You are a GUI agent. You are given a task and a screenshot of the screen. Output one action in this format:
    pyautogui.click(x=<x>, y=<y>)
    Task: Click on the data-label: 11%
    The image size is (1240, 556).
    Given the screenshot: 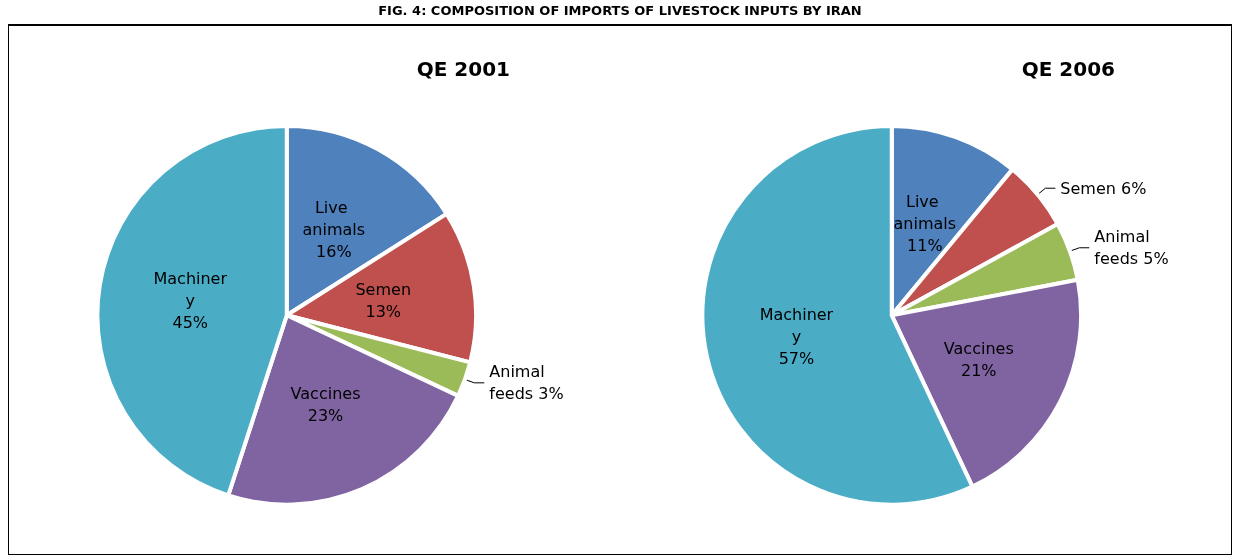 What is the action you would take?
    pyautogui.click(x=925, y=245)
    